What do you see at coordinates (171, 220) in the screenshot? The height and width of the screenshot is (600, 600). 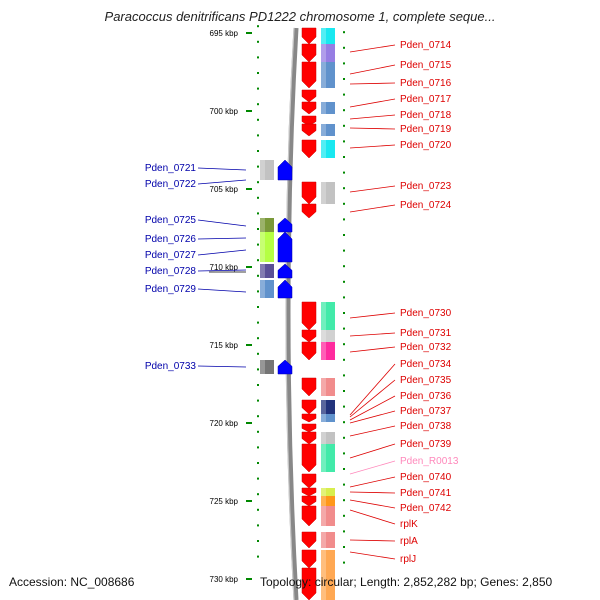 I see `gene-label-pden_0725: Pden_0725` at bounding box center [171, 220].